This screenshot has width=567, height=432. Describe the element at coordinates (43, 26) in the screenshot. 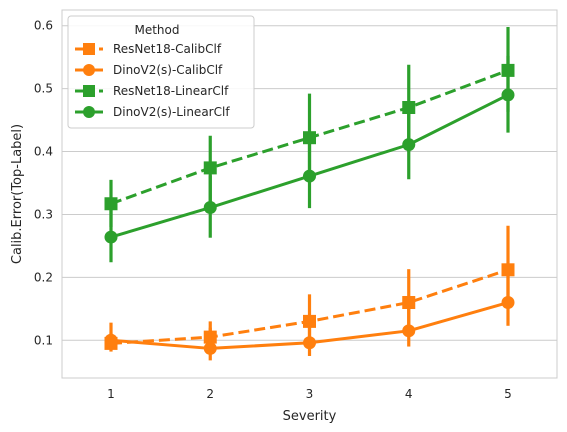

I see `y-tick-label: 0.6` at that location.